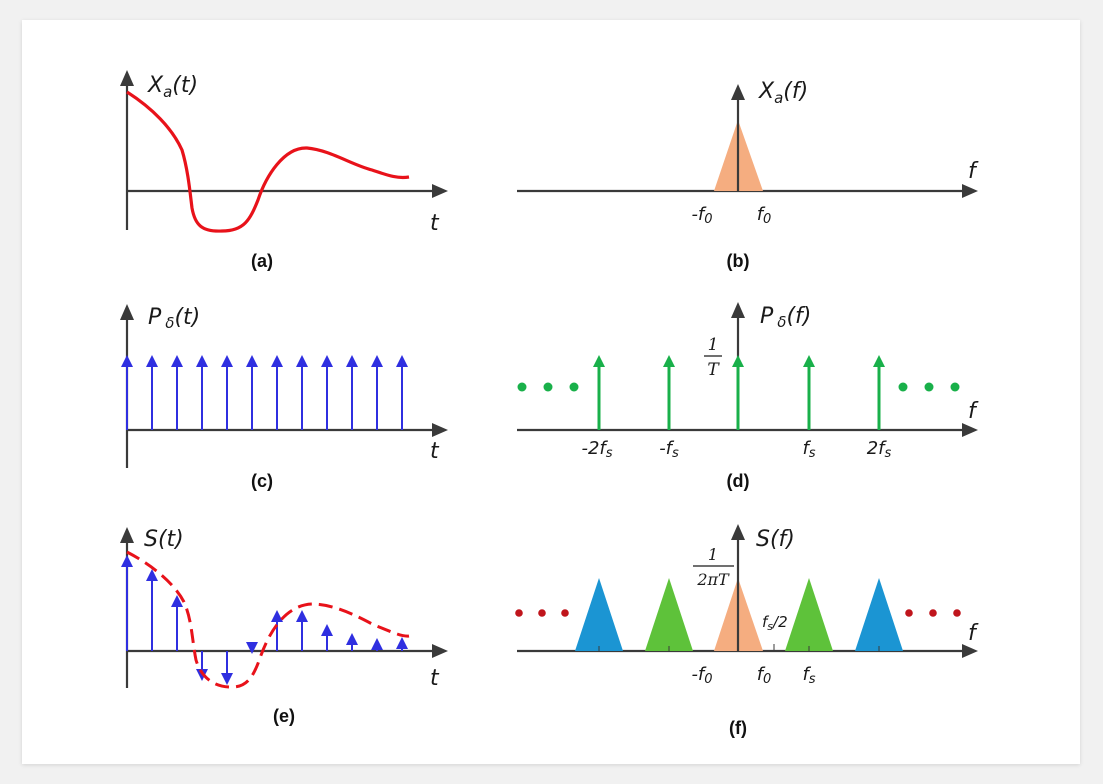  Describe the element at coordinates (327, 630) in the screenshot. I see `panel-e-sample-9-head` at that location.